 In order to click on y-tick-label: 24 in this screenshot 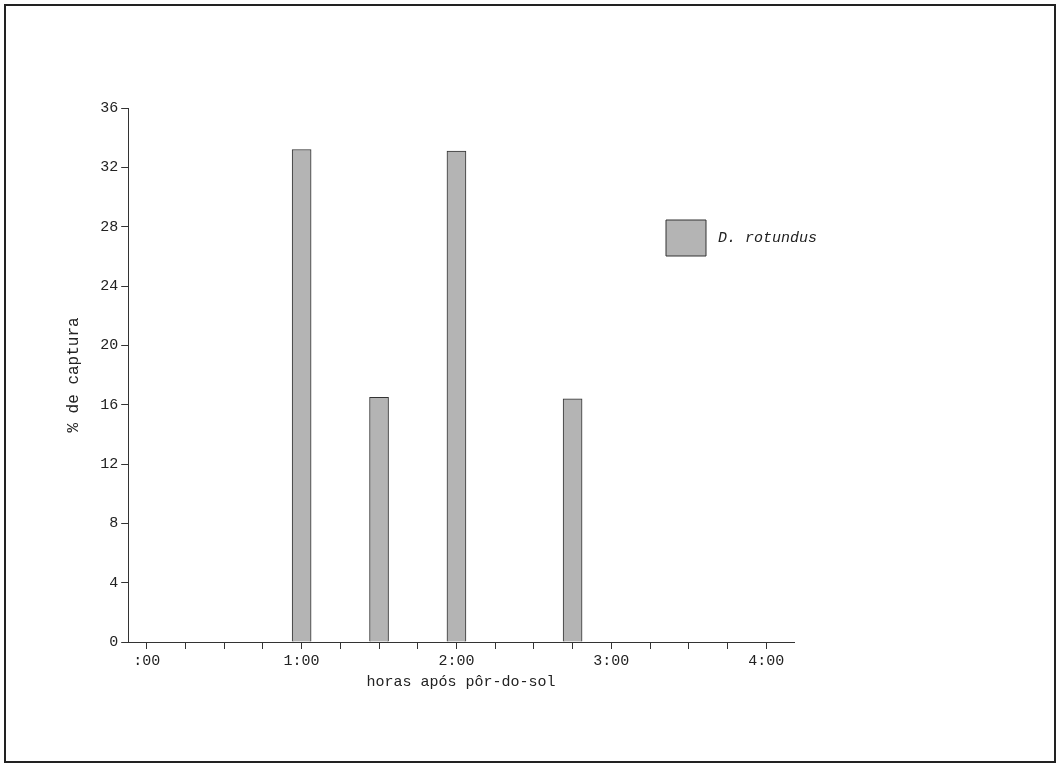, I will do `click(109, 286)`.